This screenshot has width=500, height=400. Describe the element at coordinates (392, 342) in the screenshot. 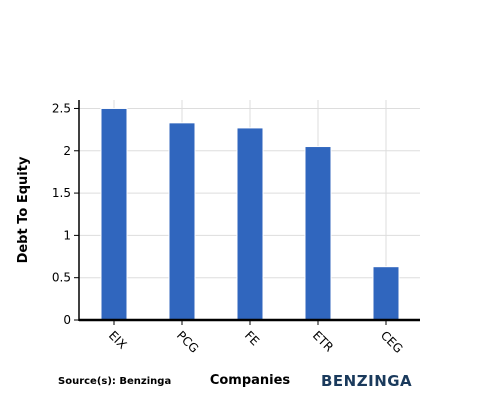

I see `x-tick-label: CEG` at that location.